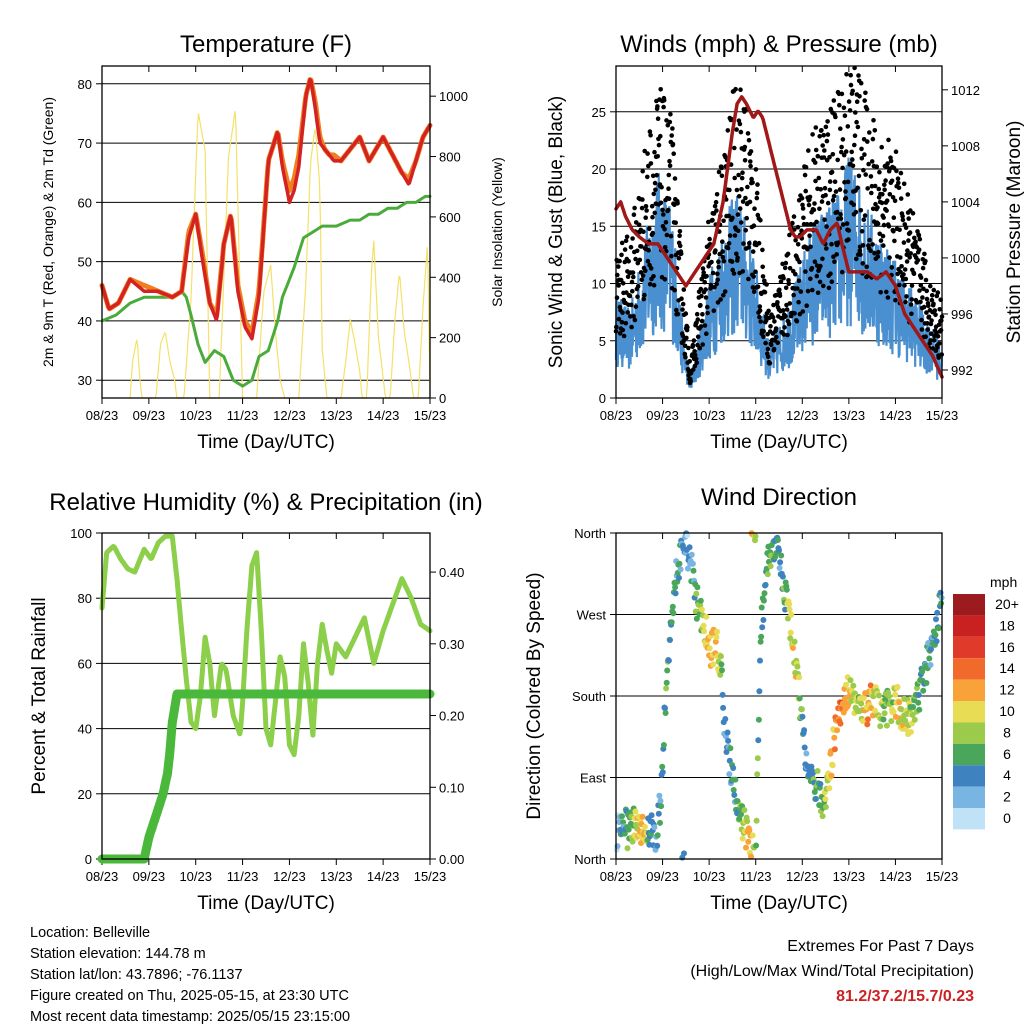 The width and height of the screenshot is (1024, 1028). Describe the element at coordinates (336, 415) in the screenshot. I see `temp-xtick-label: 13/23` at that location.